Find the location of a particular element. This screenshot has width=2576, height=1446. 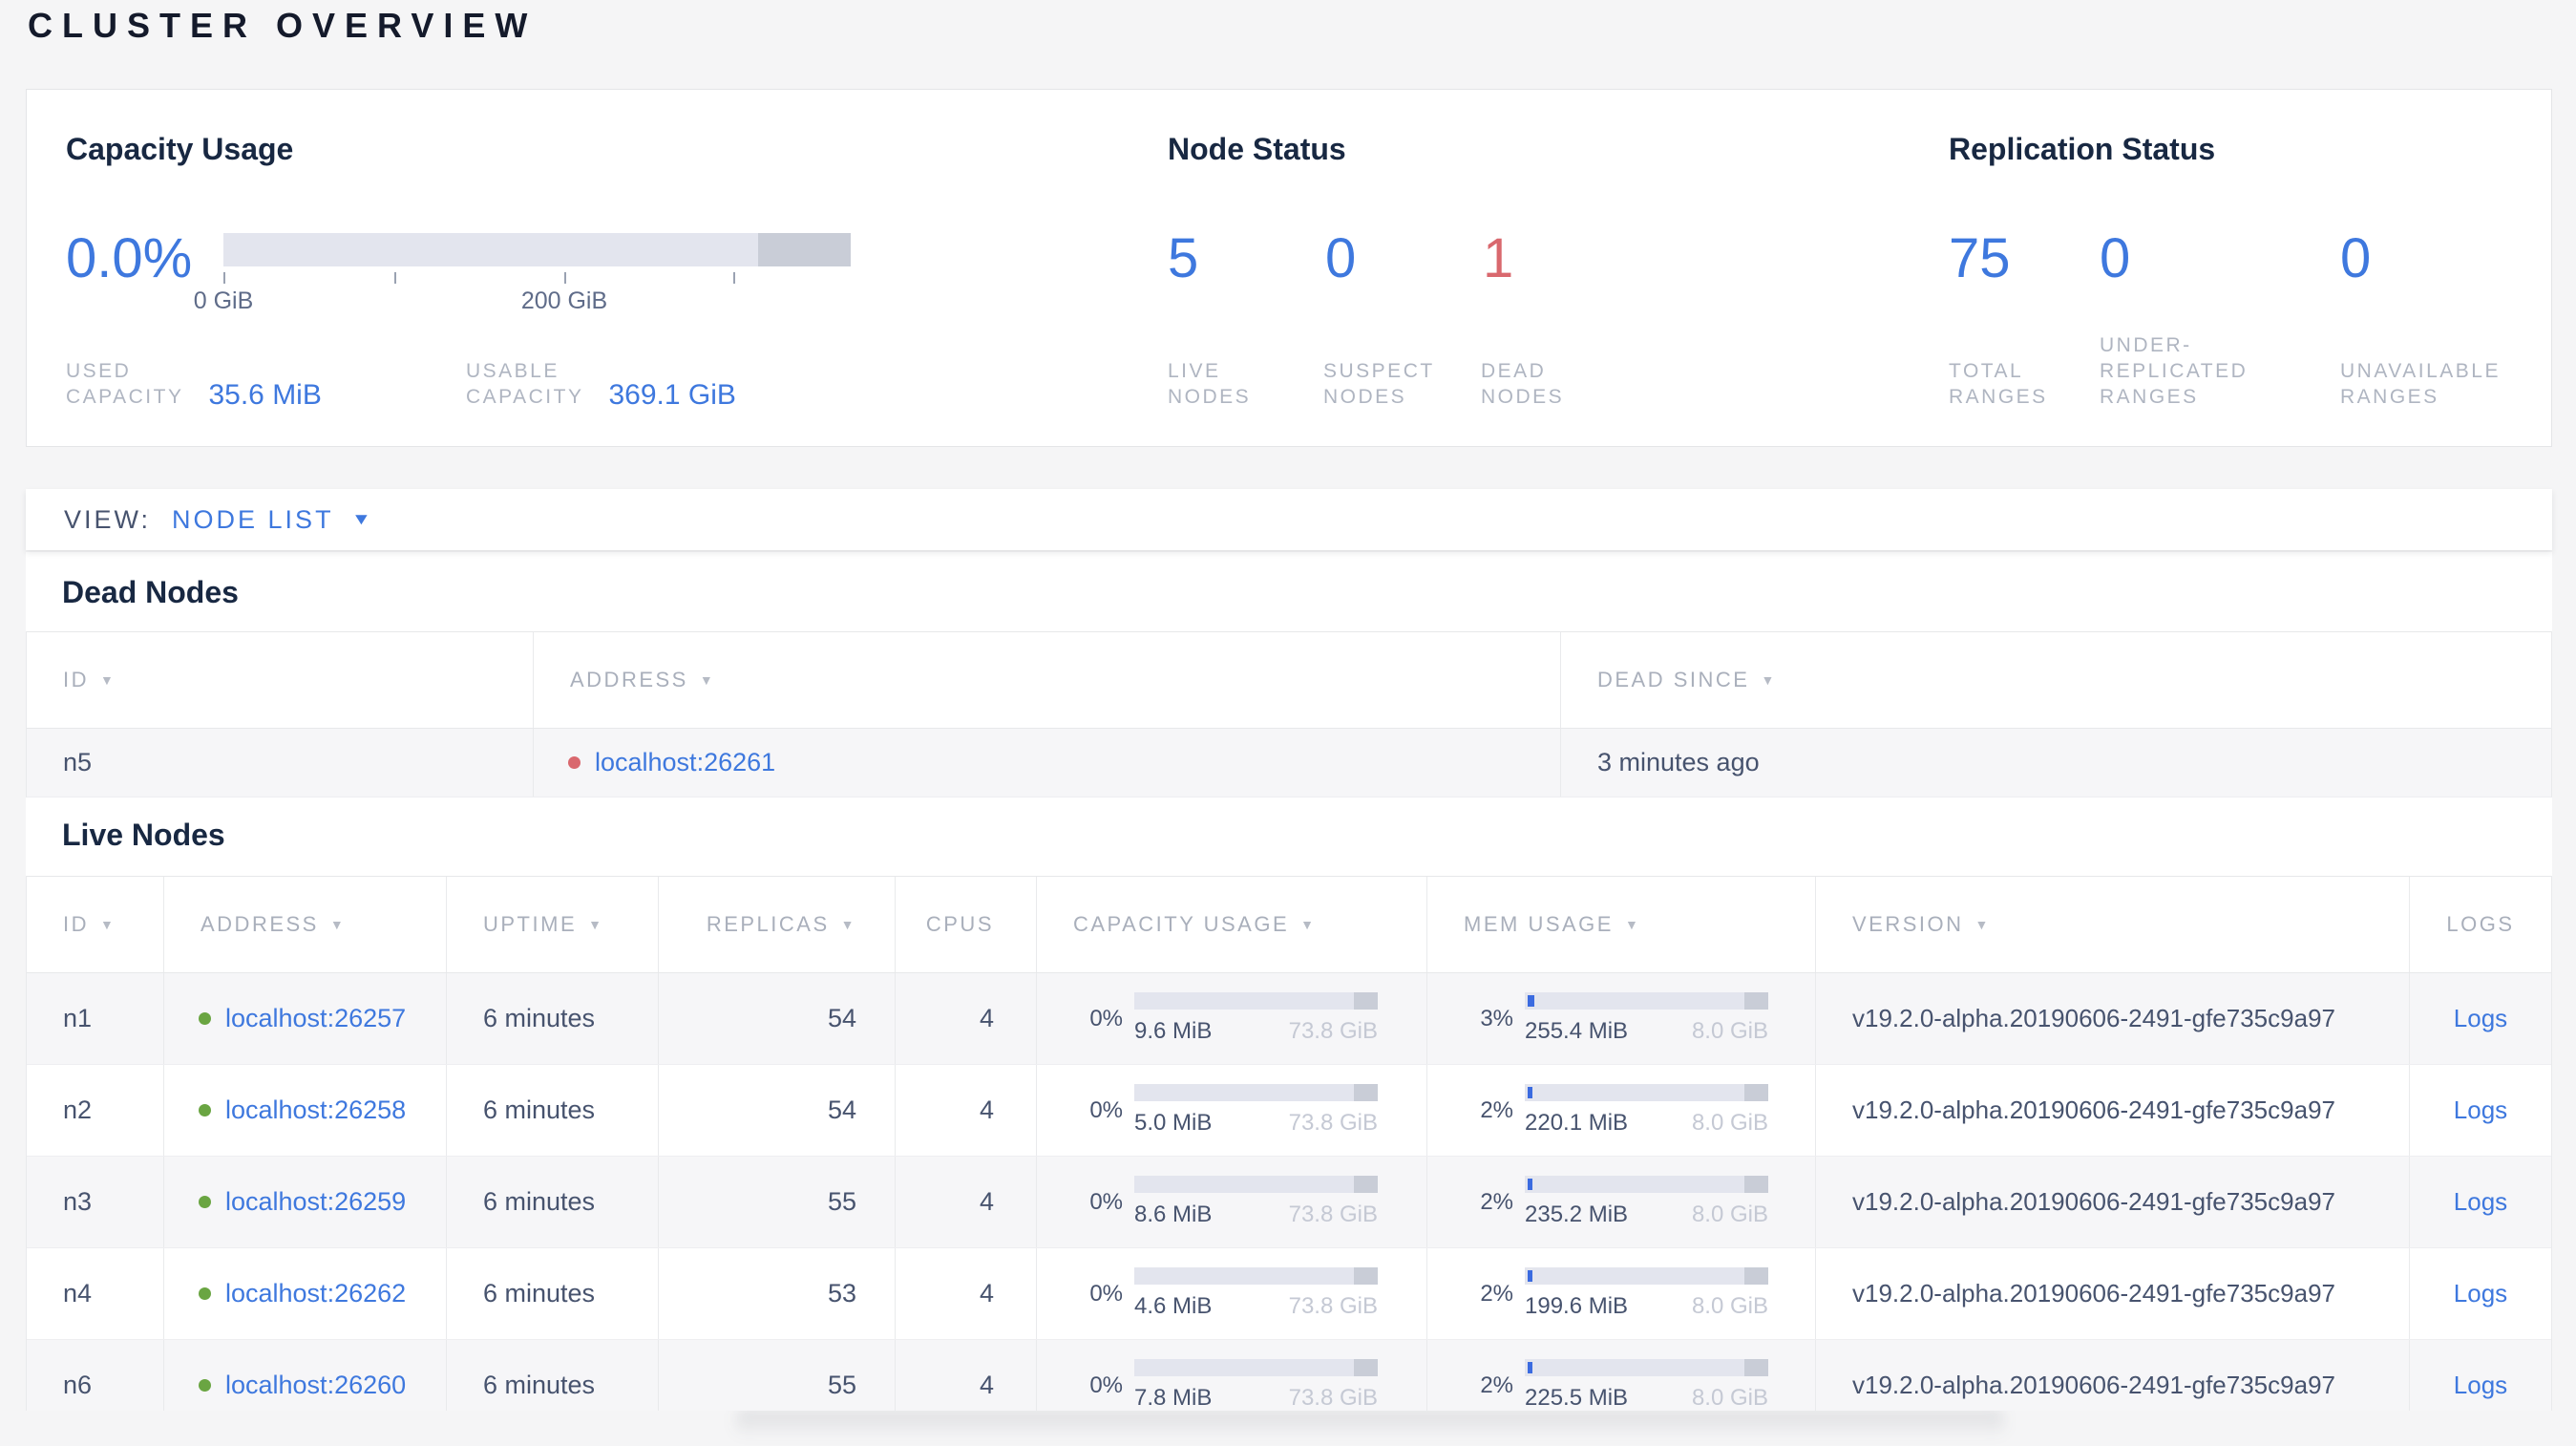

column-header-label: CAPACITY USAGE is located at coordinates (1181, 924).